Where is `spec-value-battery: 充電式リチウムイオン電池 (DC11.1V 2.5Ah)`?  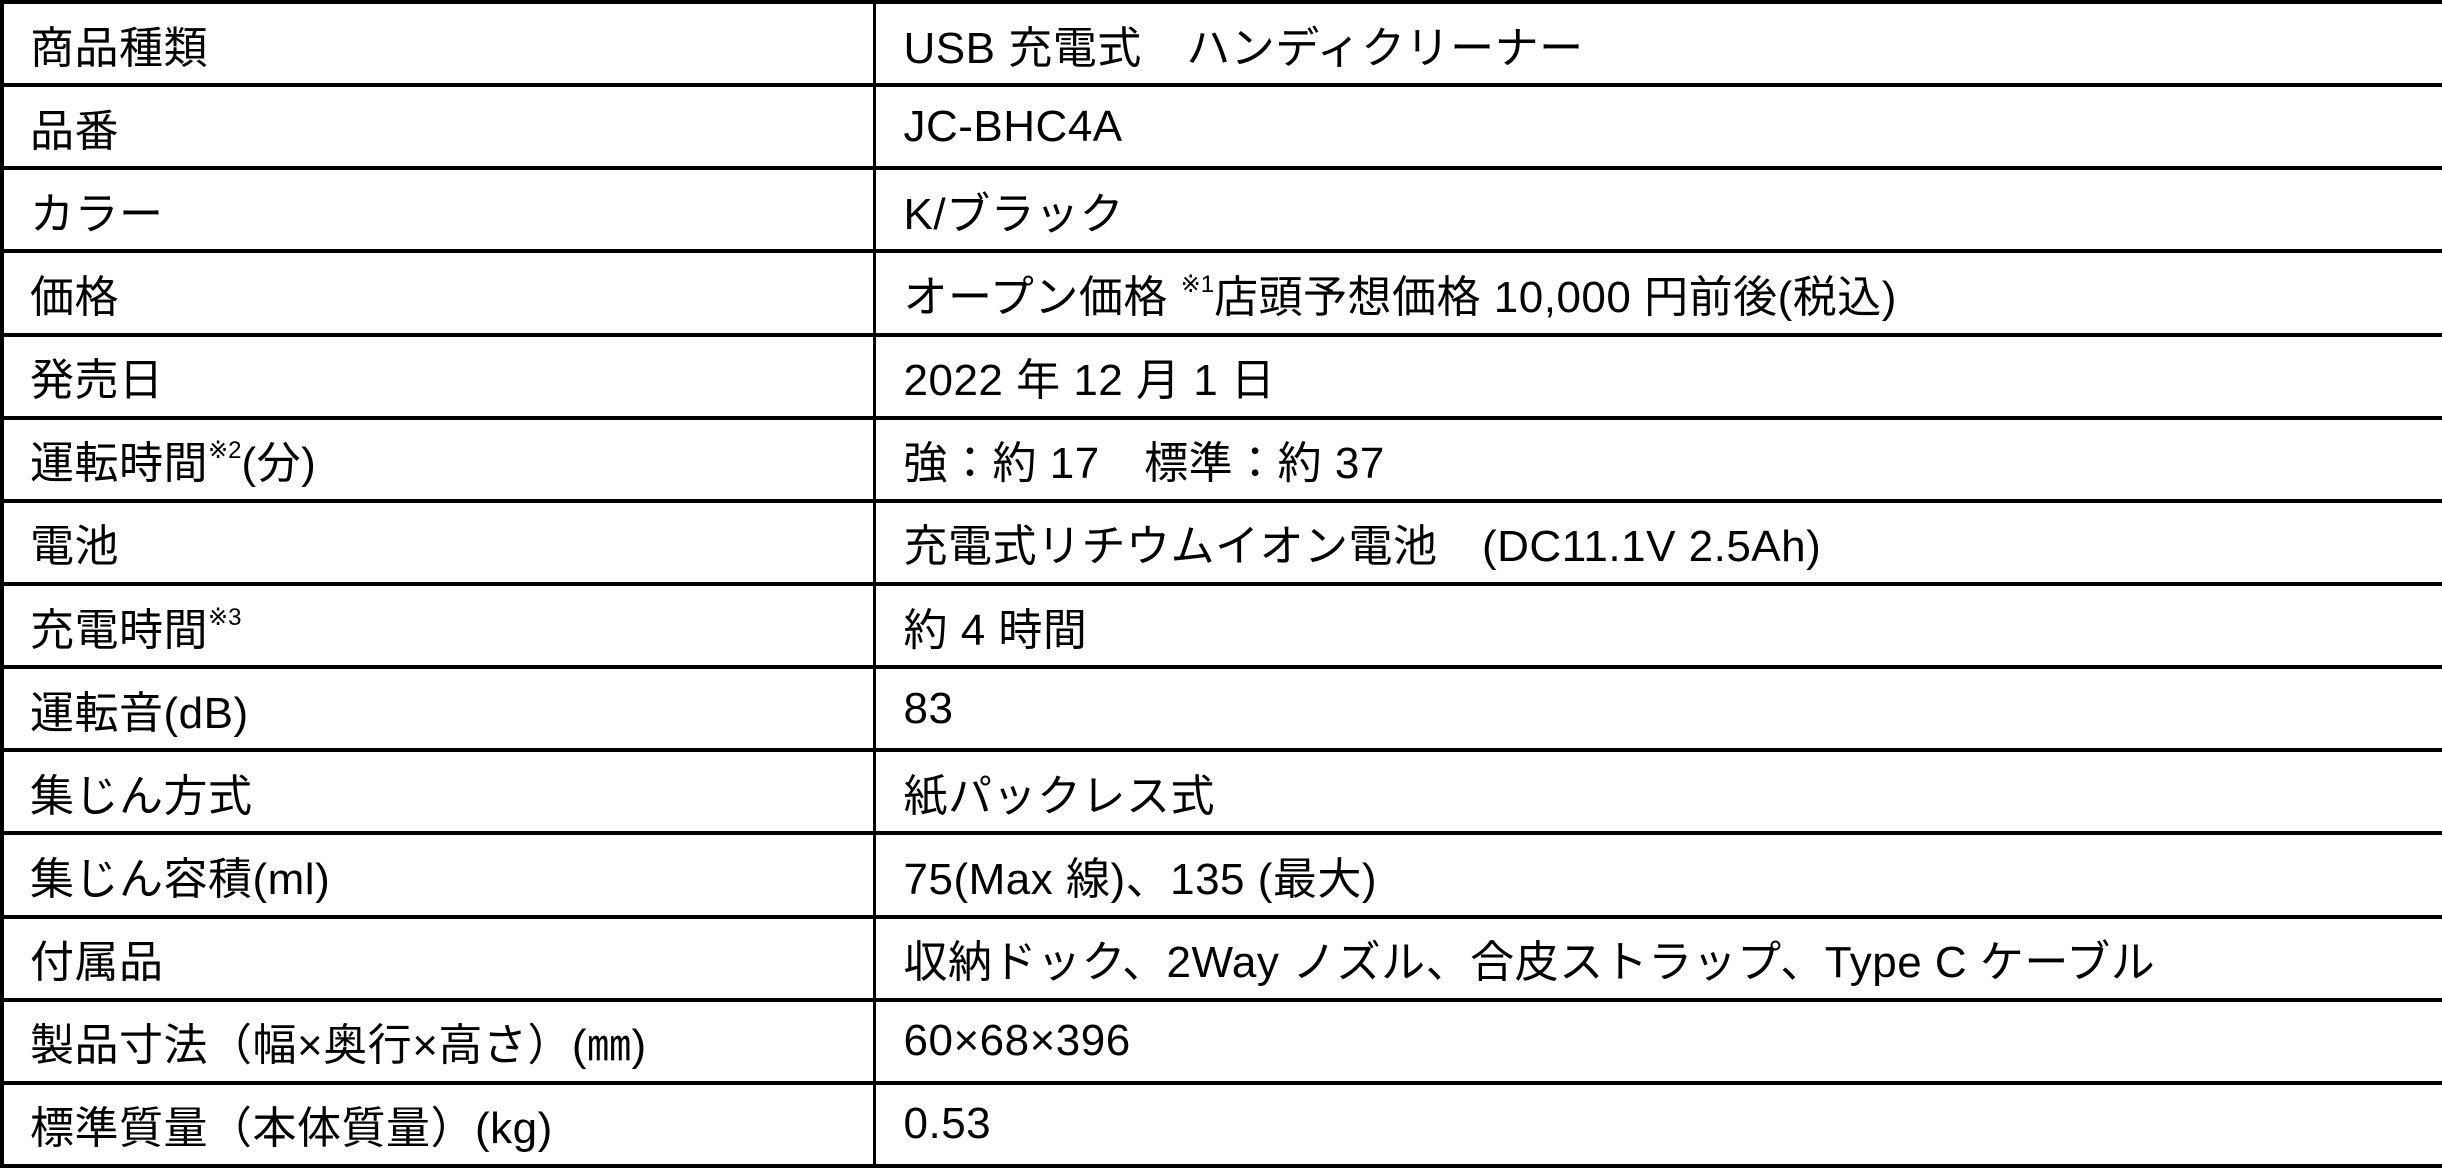 spec-value-battery: 充電式リチウムイオン電池 (DC11.1V 2.5Ah) is located at coordinates (1657, 542).